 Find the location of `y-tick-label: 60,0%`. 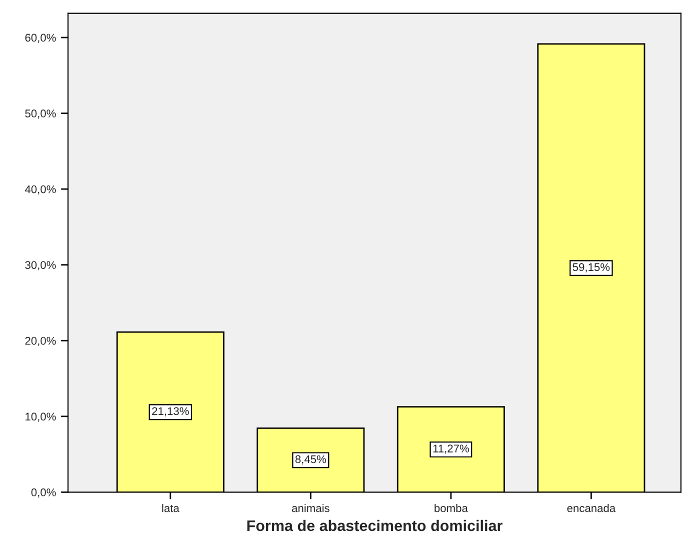

y-tick-label: 60,0% is located at coordinates (40, 38).